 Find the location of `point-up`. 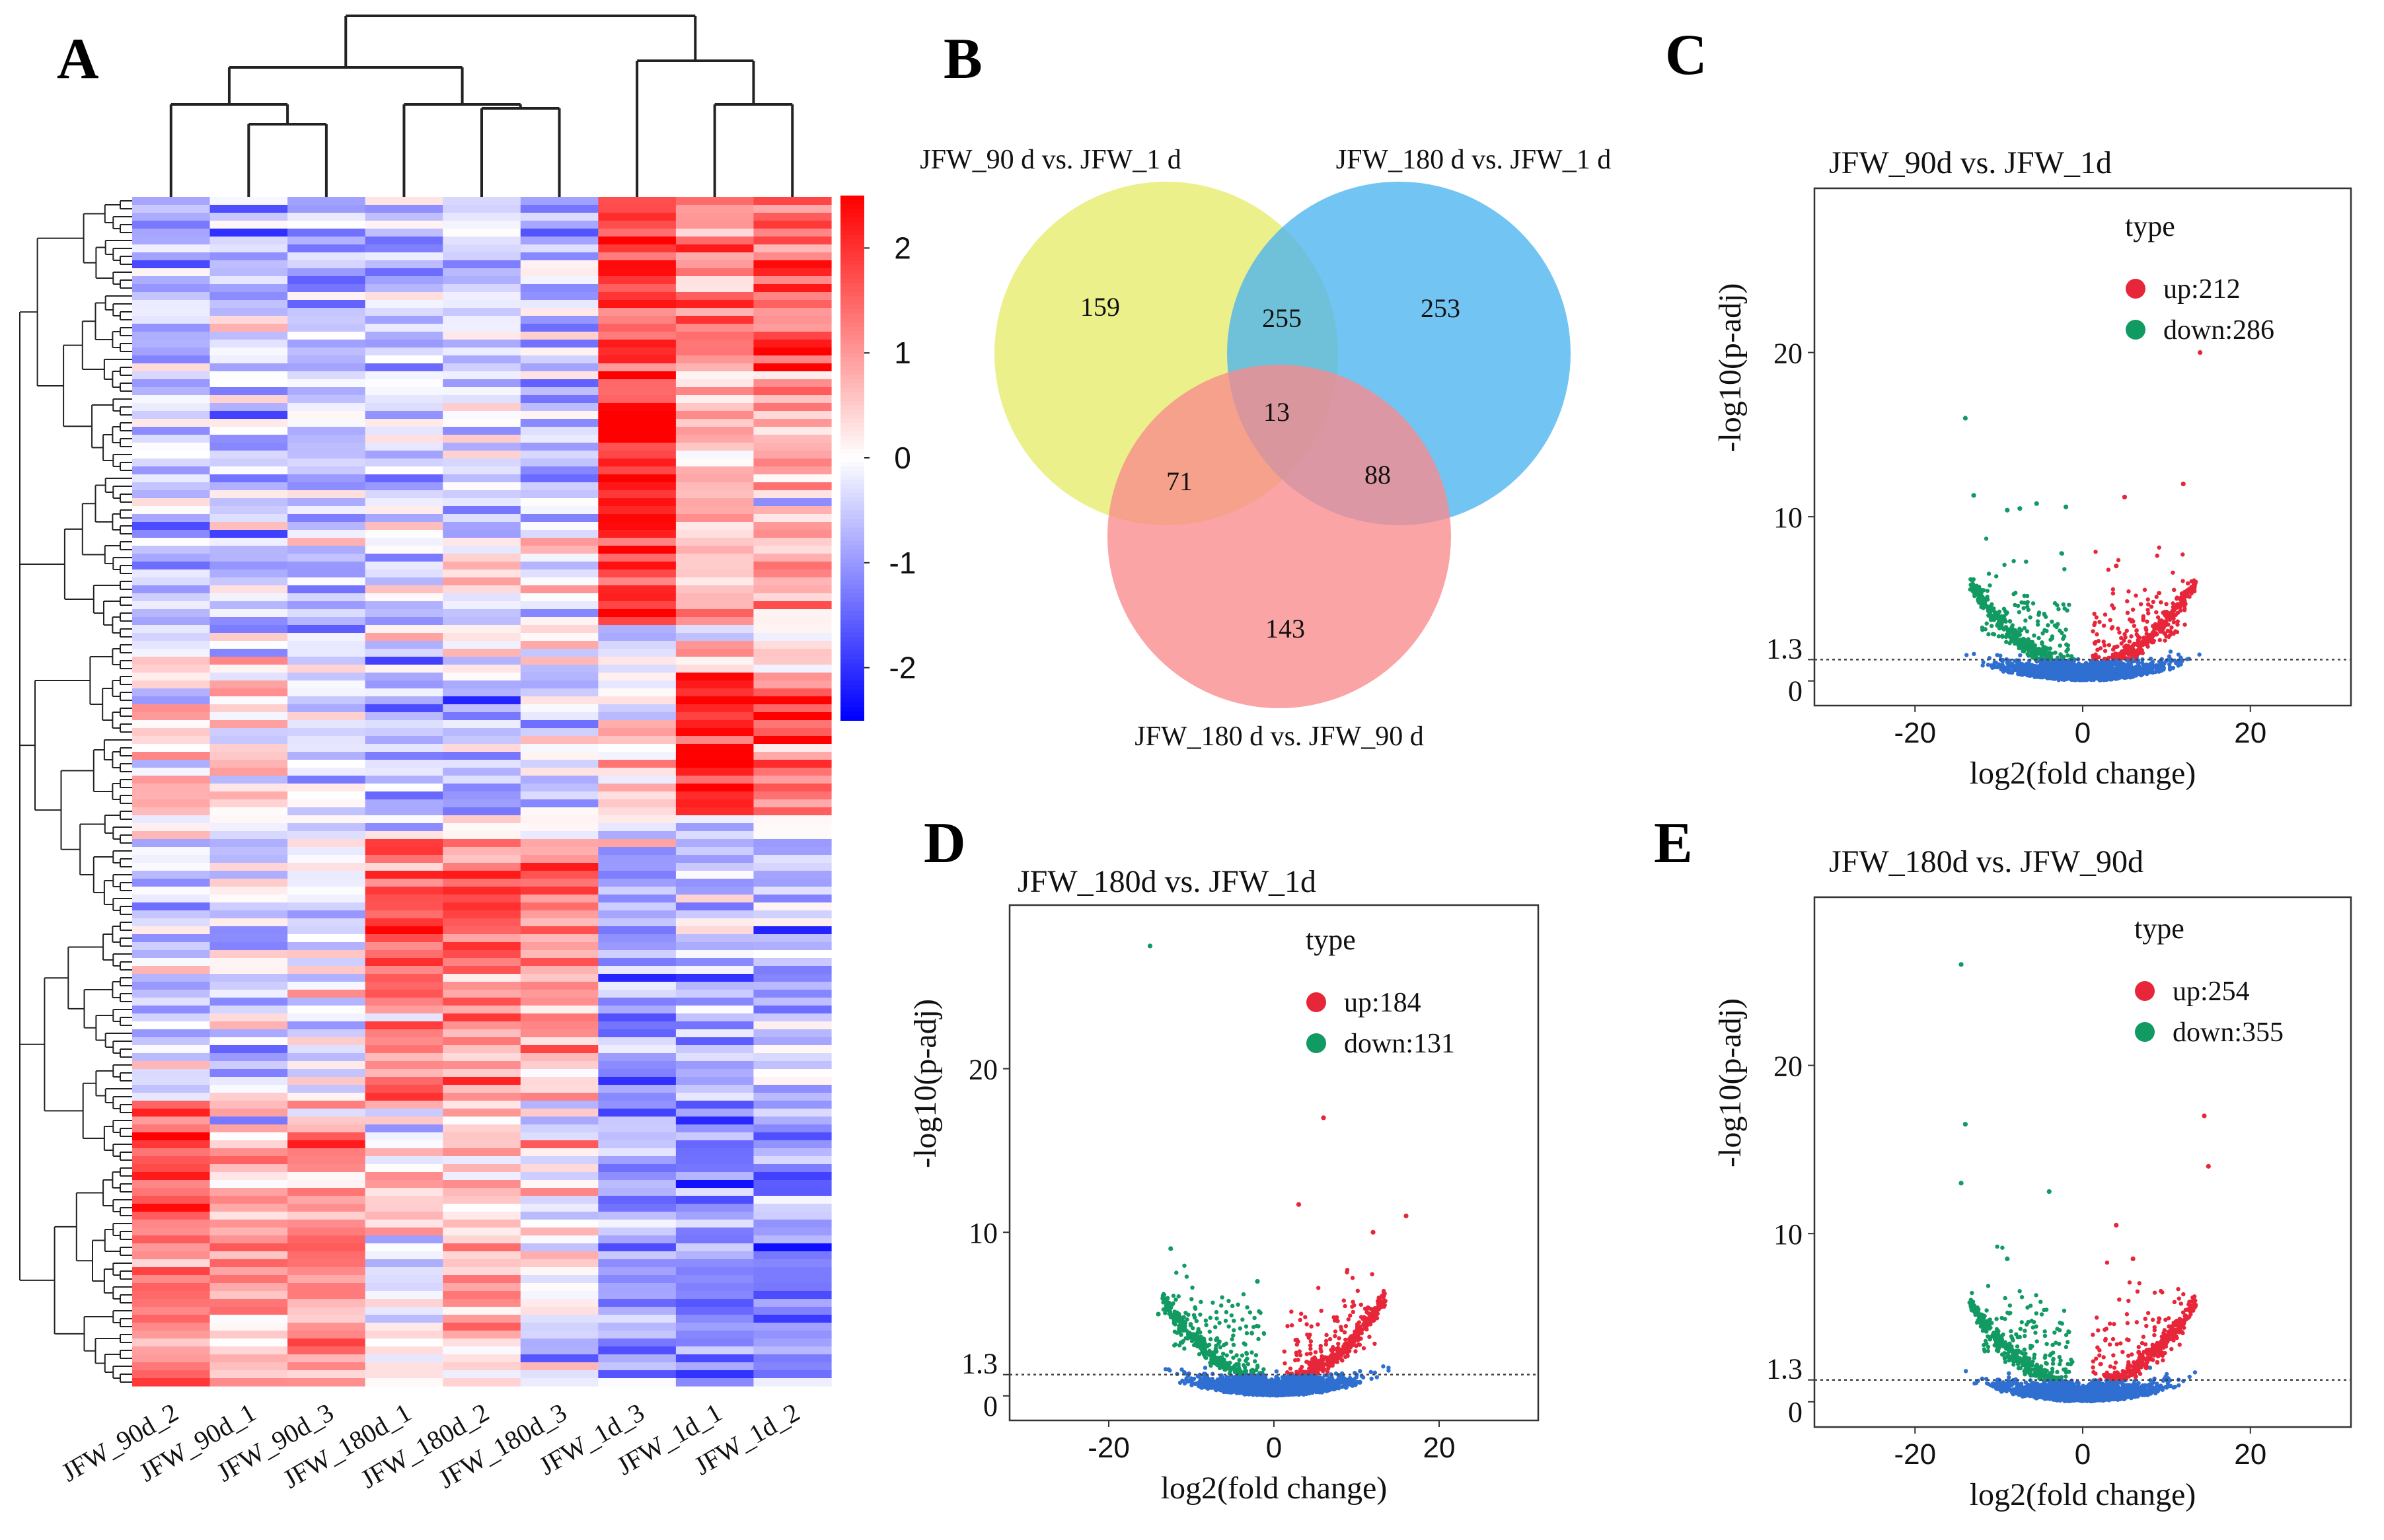

point-up is located at coordinates (2193, 582).